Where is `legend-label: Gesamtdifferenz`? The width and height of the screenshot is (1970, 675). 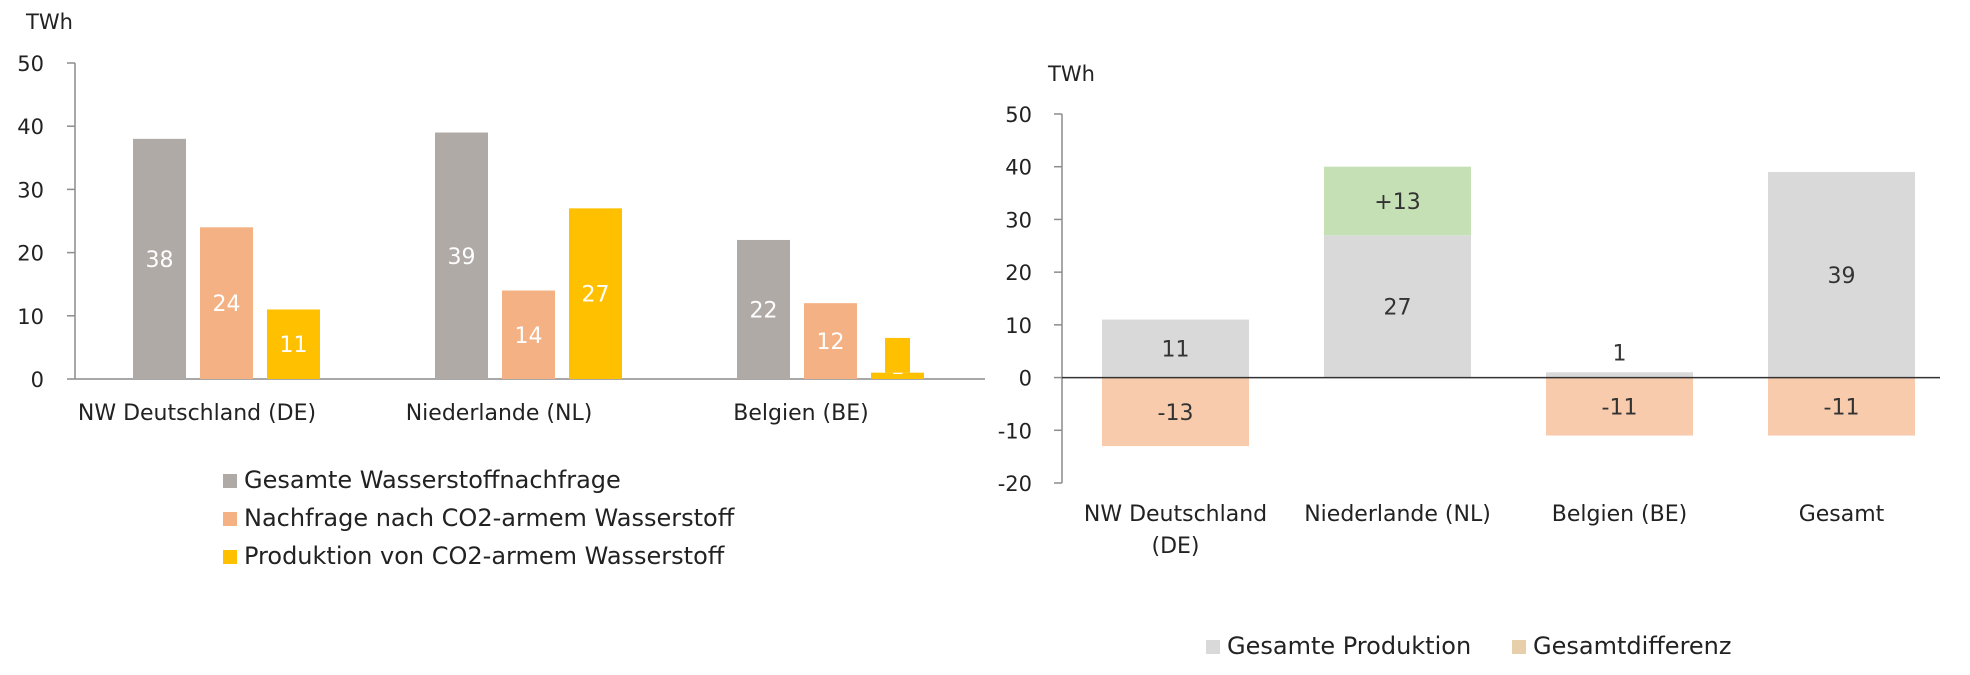
legend-label: Gesamtdifferenz is located at coordinates (1632, 646).